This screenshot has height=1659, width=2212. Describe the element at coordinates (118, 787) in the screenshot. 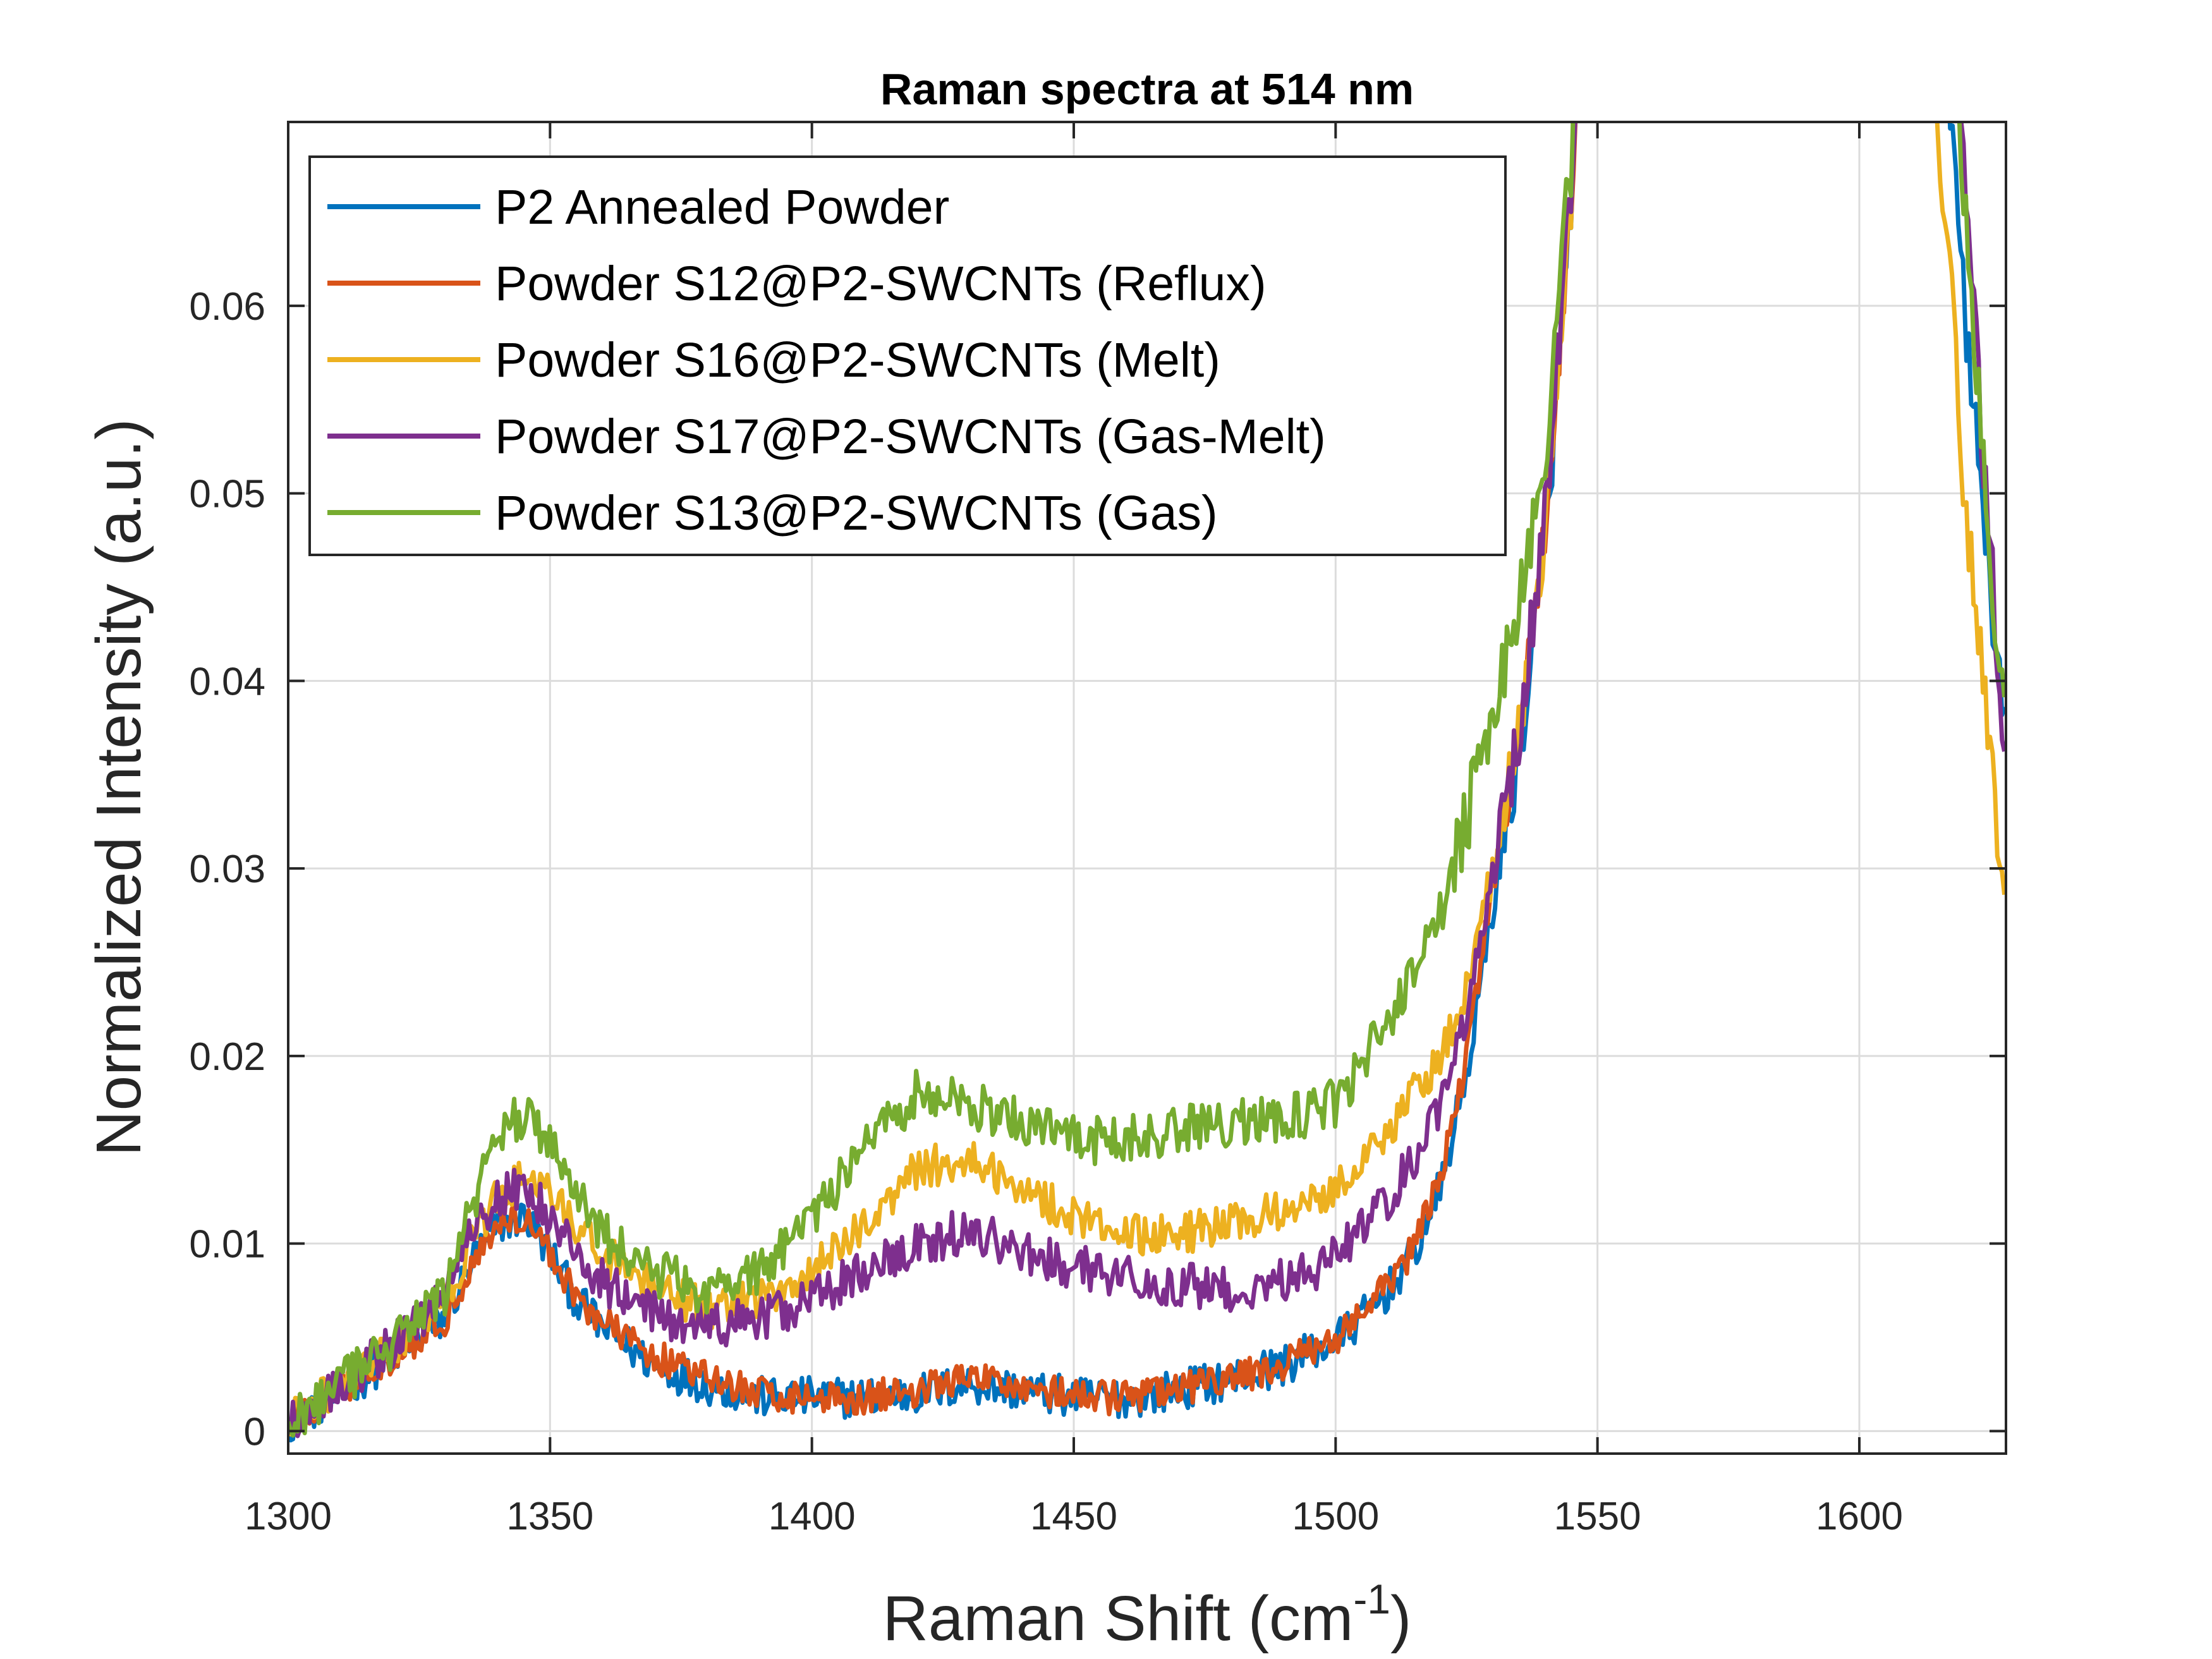

I see `y-axis-title: Normalized Intensity (a.u.)` at that location.